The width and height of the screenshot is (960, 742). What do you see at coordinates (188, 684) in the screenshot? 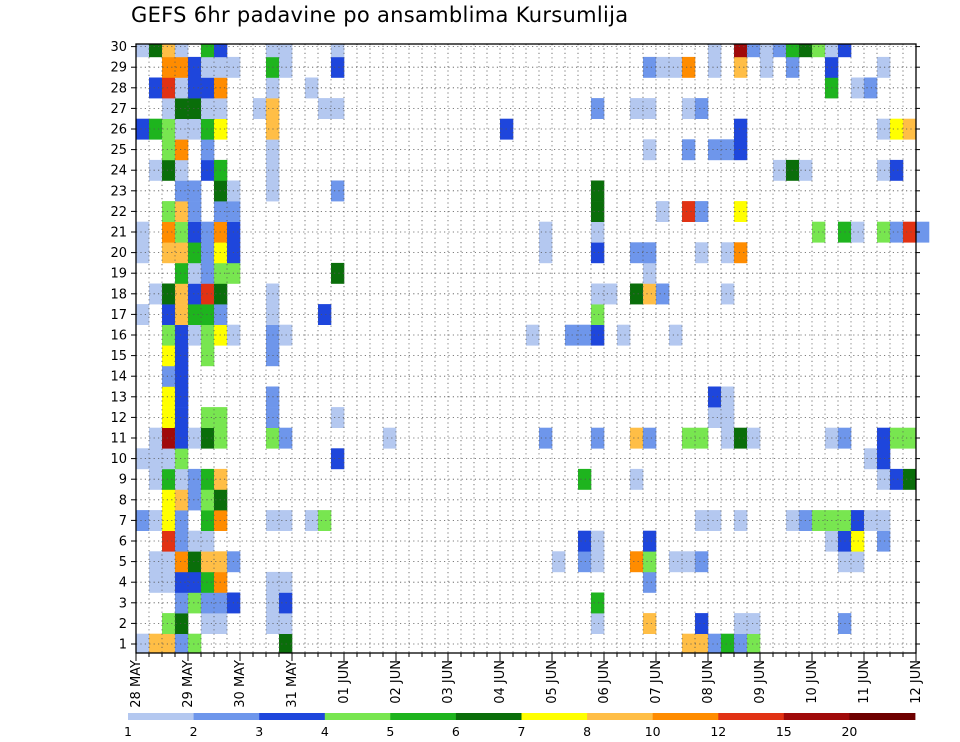
I see `x-tick-label: 29 MAY` at bounding box center [188, 684].